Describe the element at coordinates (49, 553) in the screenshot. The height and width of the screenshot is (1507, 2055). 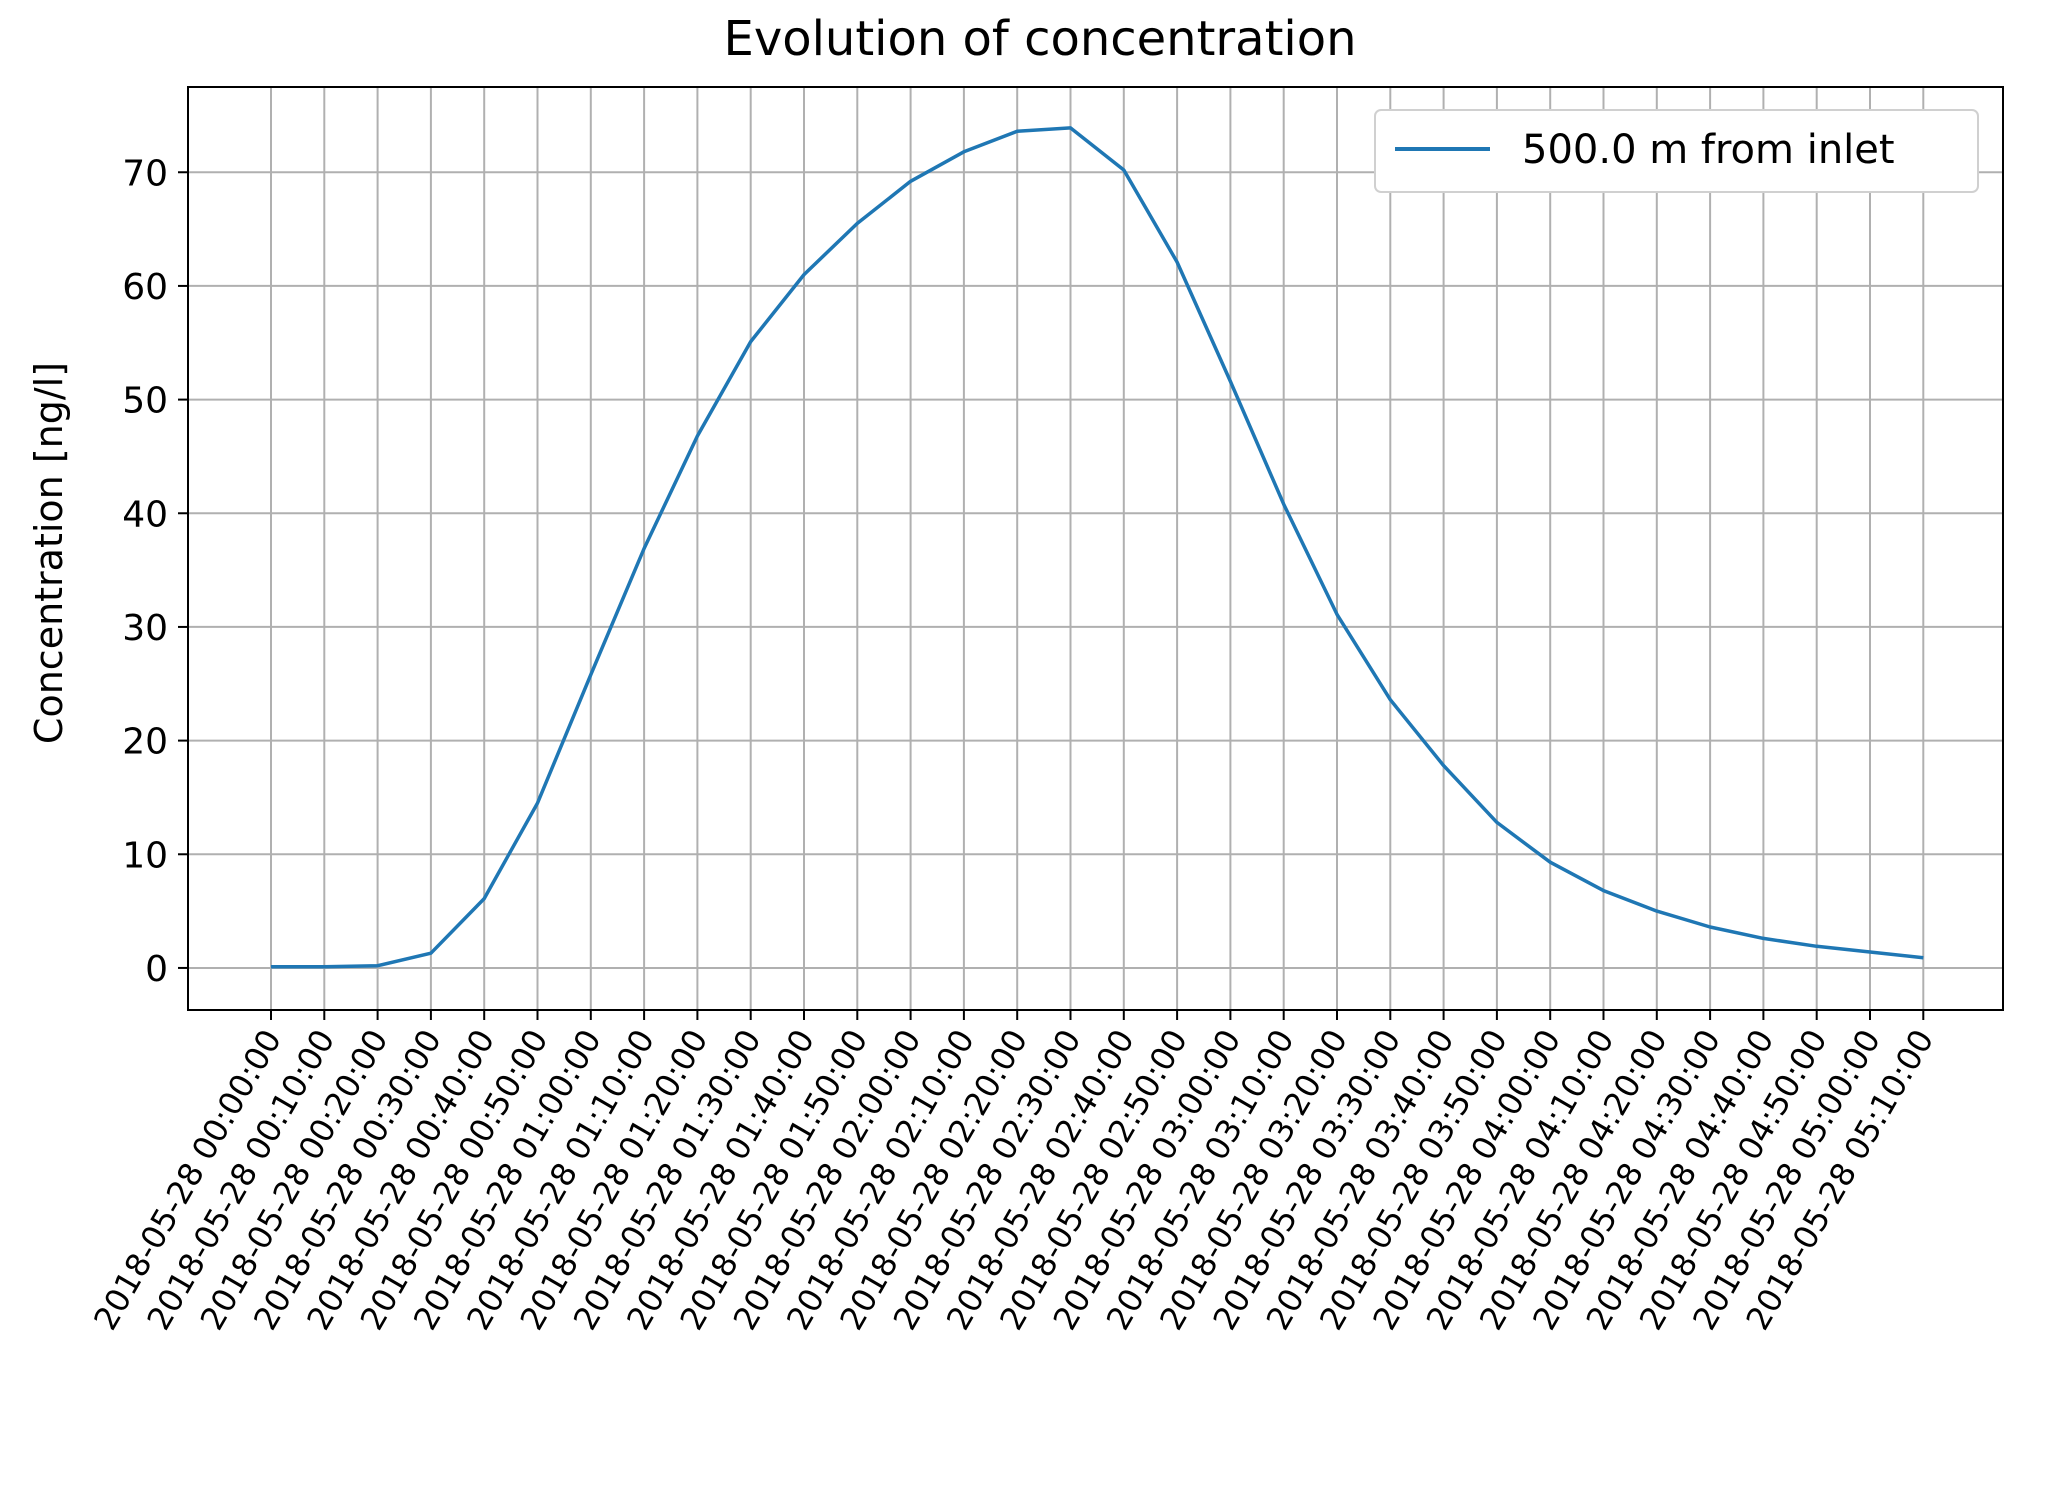
I see `y-axis-label: Concentration [ng/l]` at that location.